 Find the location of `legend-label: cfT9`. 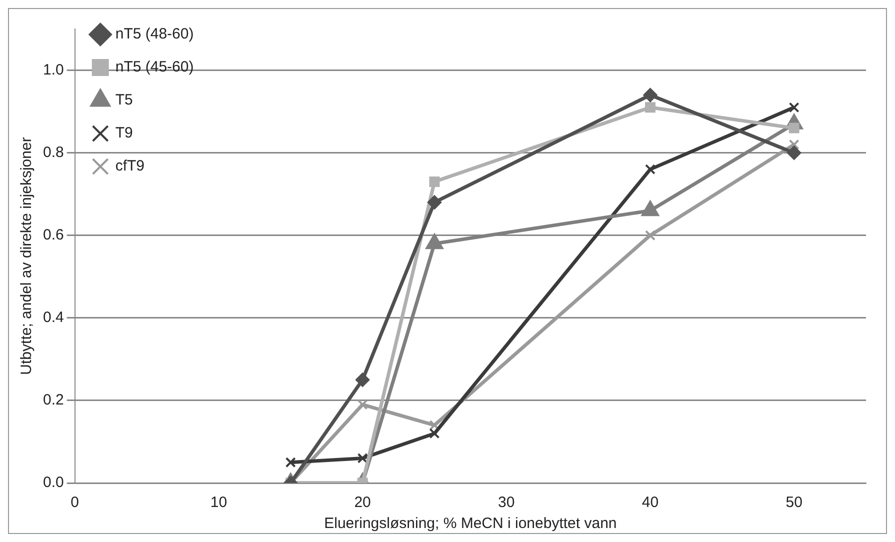

legend-label: cfT9 is located at coordinates (130, 166).